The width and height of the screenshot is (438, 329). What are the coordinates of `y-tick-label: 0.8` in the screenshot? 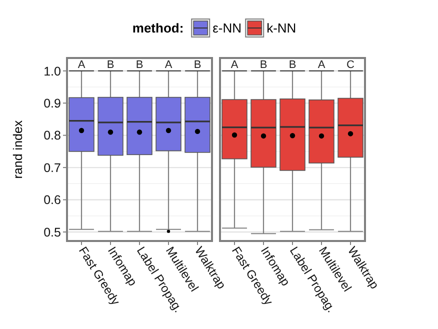 It's located at (53, 135).